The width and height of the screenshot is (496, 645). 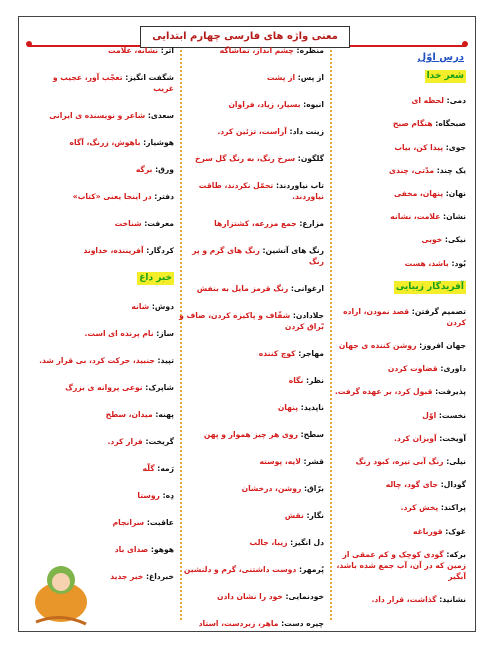 What do you see at coordinates (159, 441) in the screenshot?
I see `term: گریخت:` at bounding box center [159, 441].